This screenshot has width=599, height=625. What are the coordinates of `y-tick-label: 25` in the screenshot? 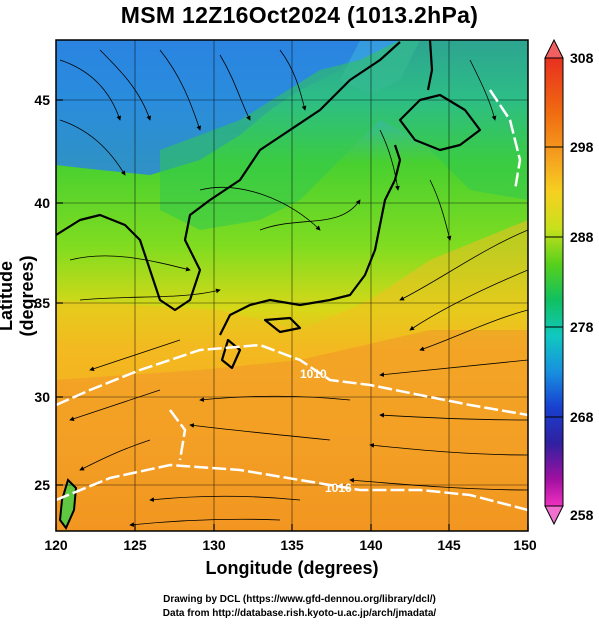 It's located at (42, 485).